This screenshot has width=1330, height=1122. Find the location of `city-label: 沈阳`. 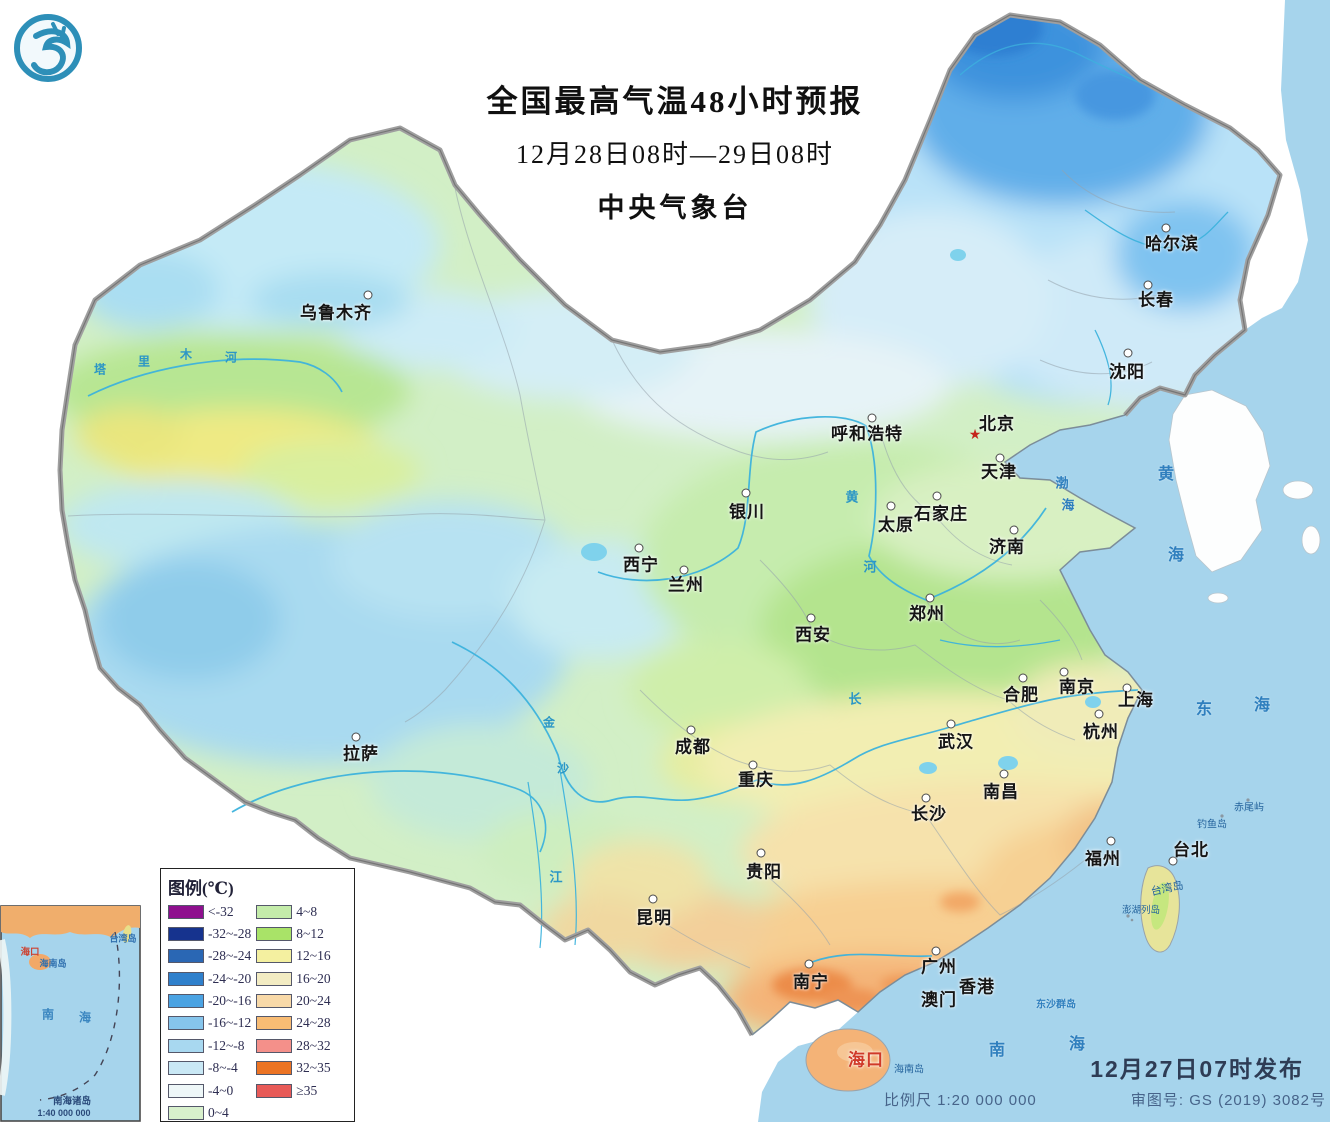

city-label: 沈阳 is located at coordinates (1127, 372).